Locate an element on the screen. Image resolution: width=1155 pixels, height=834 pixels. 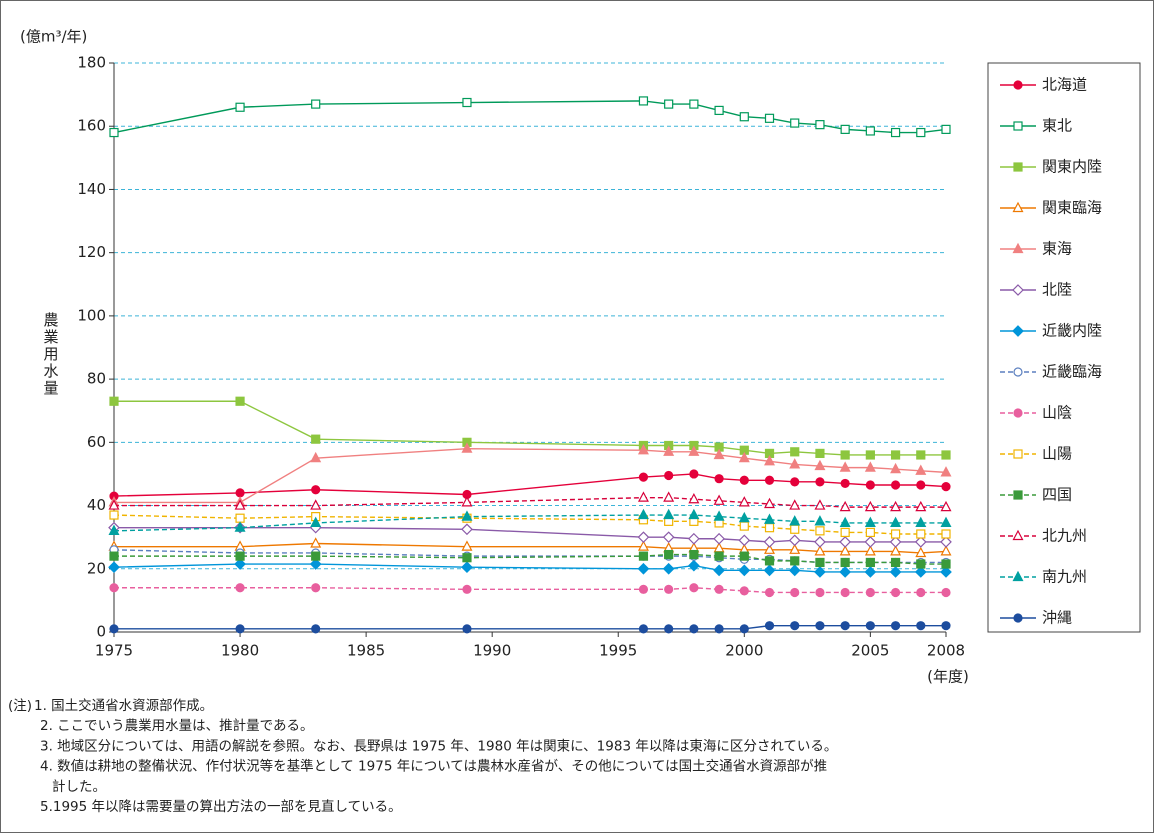
series-line is located at coordinates (530, 590).